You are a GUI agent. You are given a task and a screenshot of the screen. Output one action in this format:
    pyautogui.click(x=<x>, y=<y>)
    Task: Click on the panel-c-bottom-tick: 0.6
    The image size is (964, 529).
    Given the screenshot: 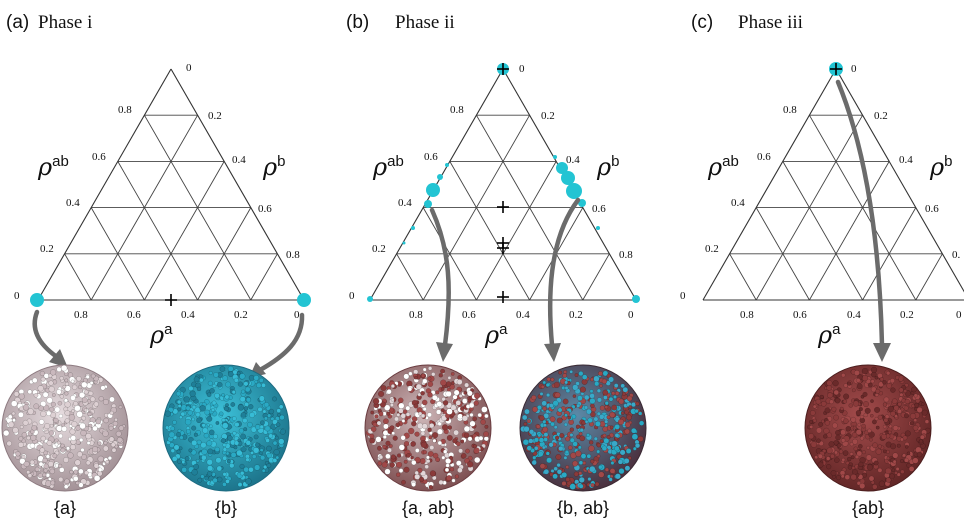 What is the action you would take?
    pyautogui.click(x=800, y=315)
    